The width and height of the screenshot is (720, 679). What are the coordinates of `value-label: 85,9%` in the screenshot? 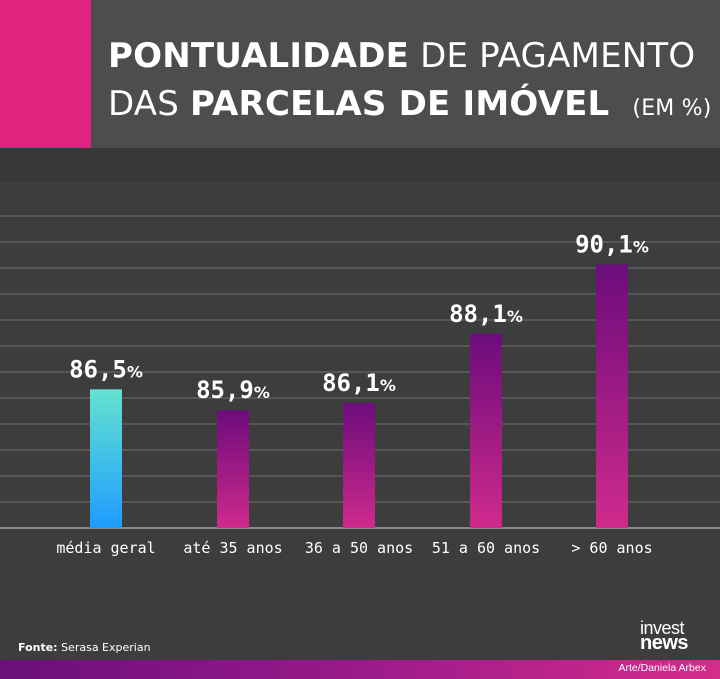 It's located at (233, 390).